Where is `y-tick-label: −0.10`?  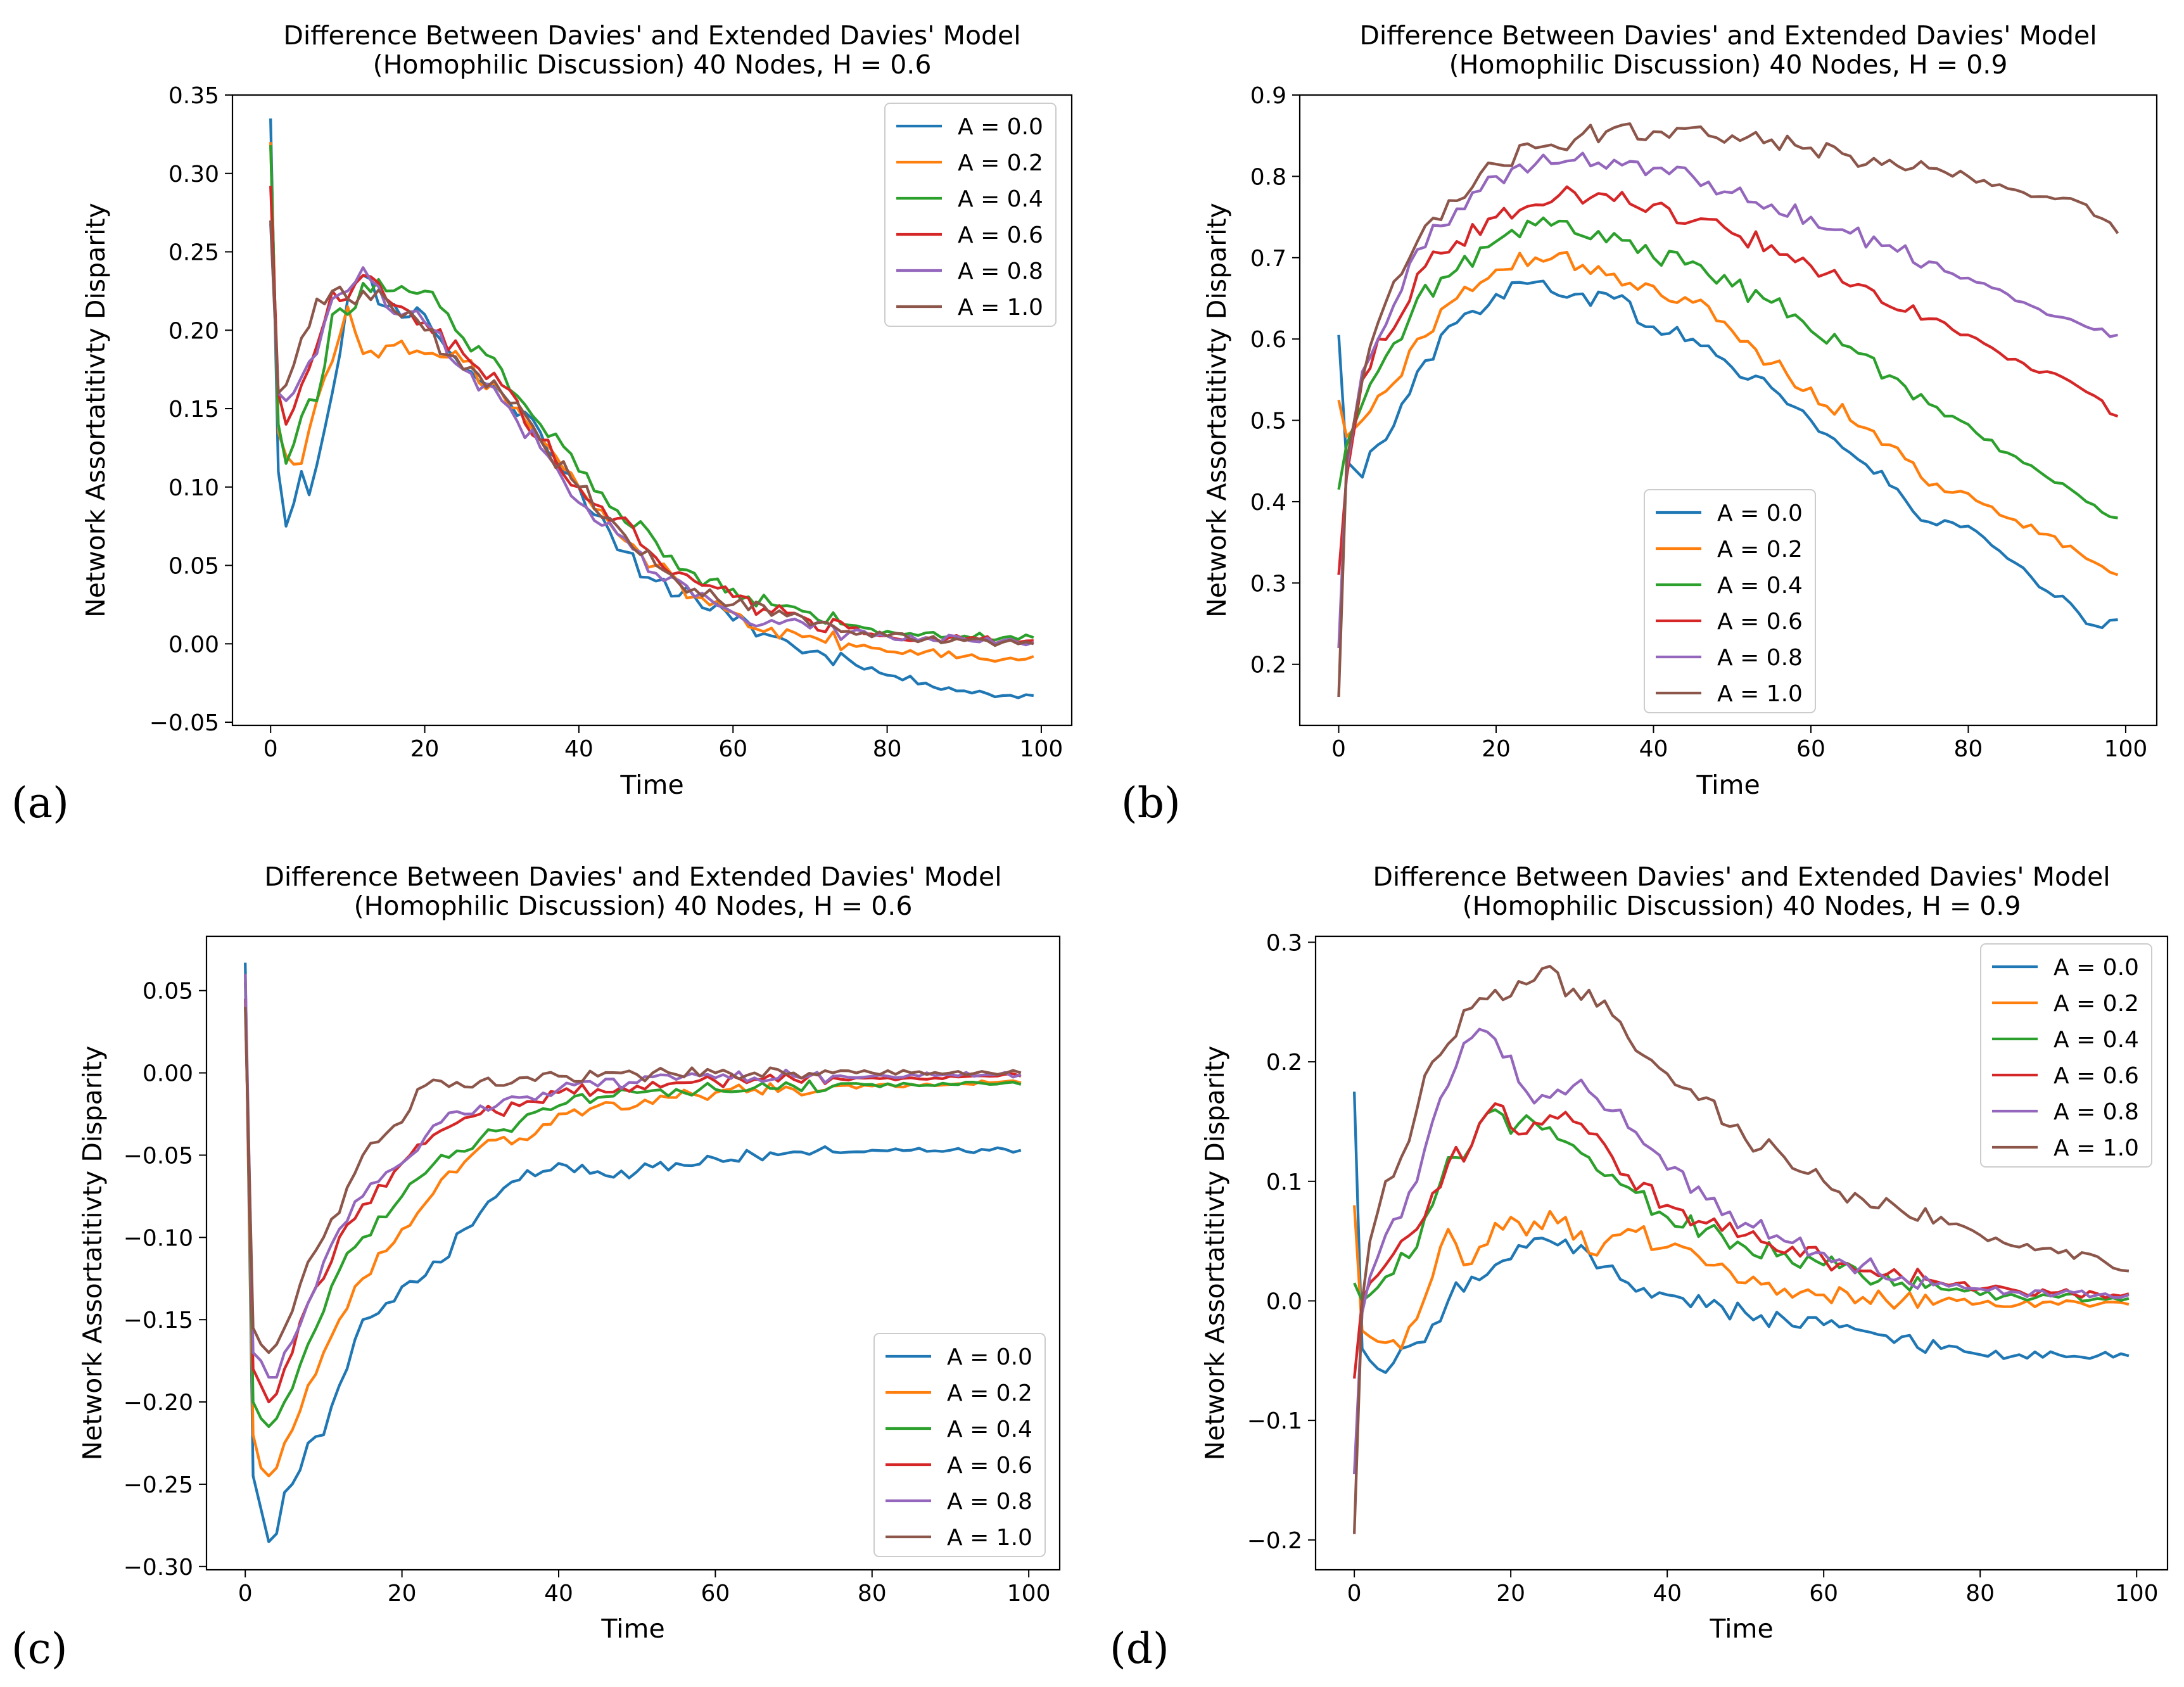
y-tick-label: −0.10 is located at coordinates (158, 1238).